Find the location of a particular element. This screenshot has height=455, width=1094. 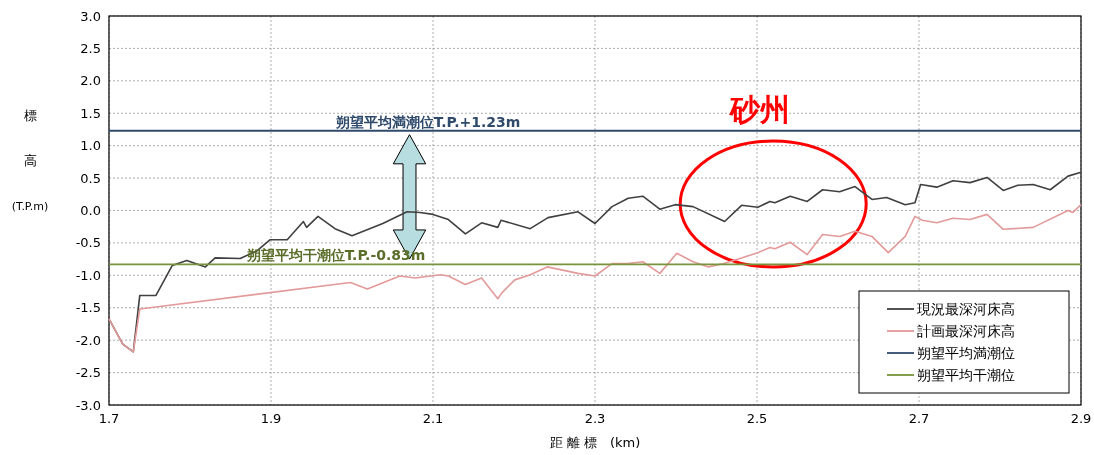

y-tick-label: 2.5 is located at coordinates (90, 48).